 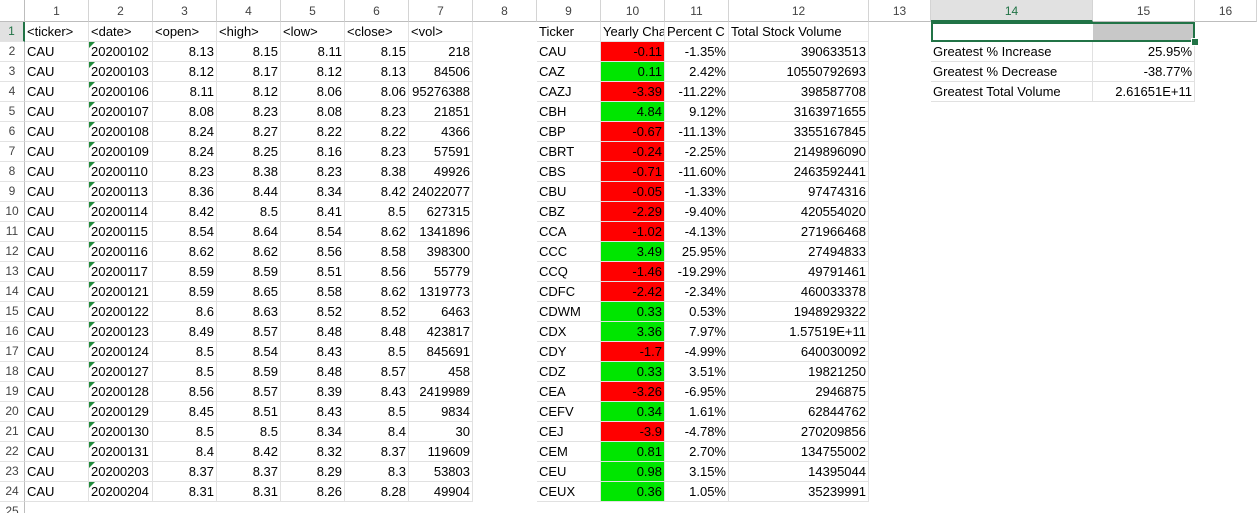 I want to click on summary-ticker-cell: CBS, so click(x=569, y=172).